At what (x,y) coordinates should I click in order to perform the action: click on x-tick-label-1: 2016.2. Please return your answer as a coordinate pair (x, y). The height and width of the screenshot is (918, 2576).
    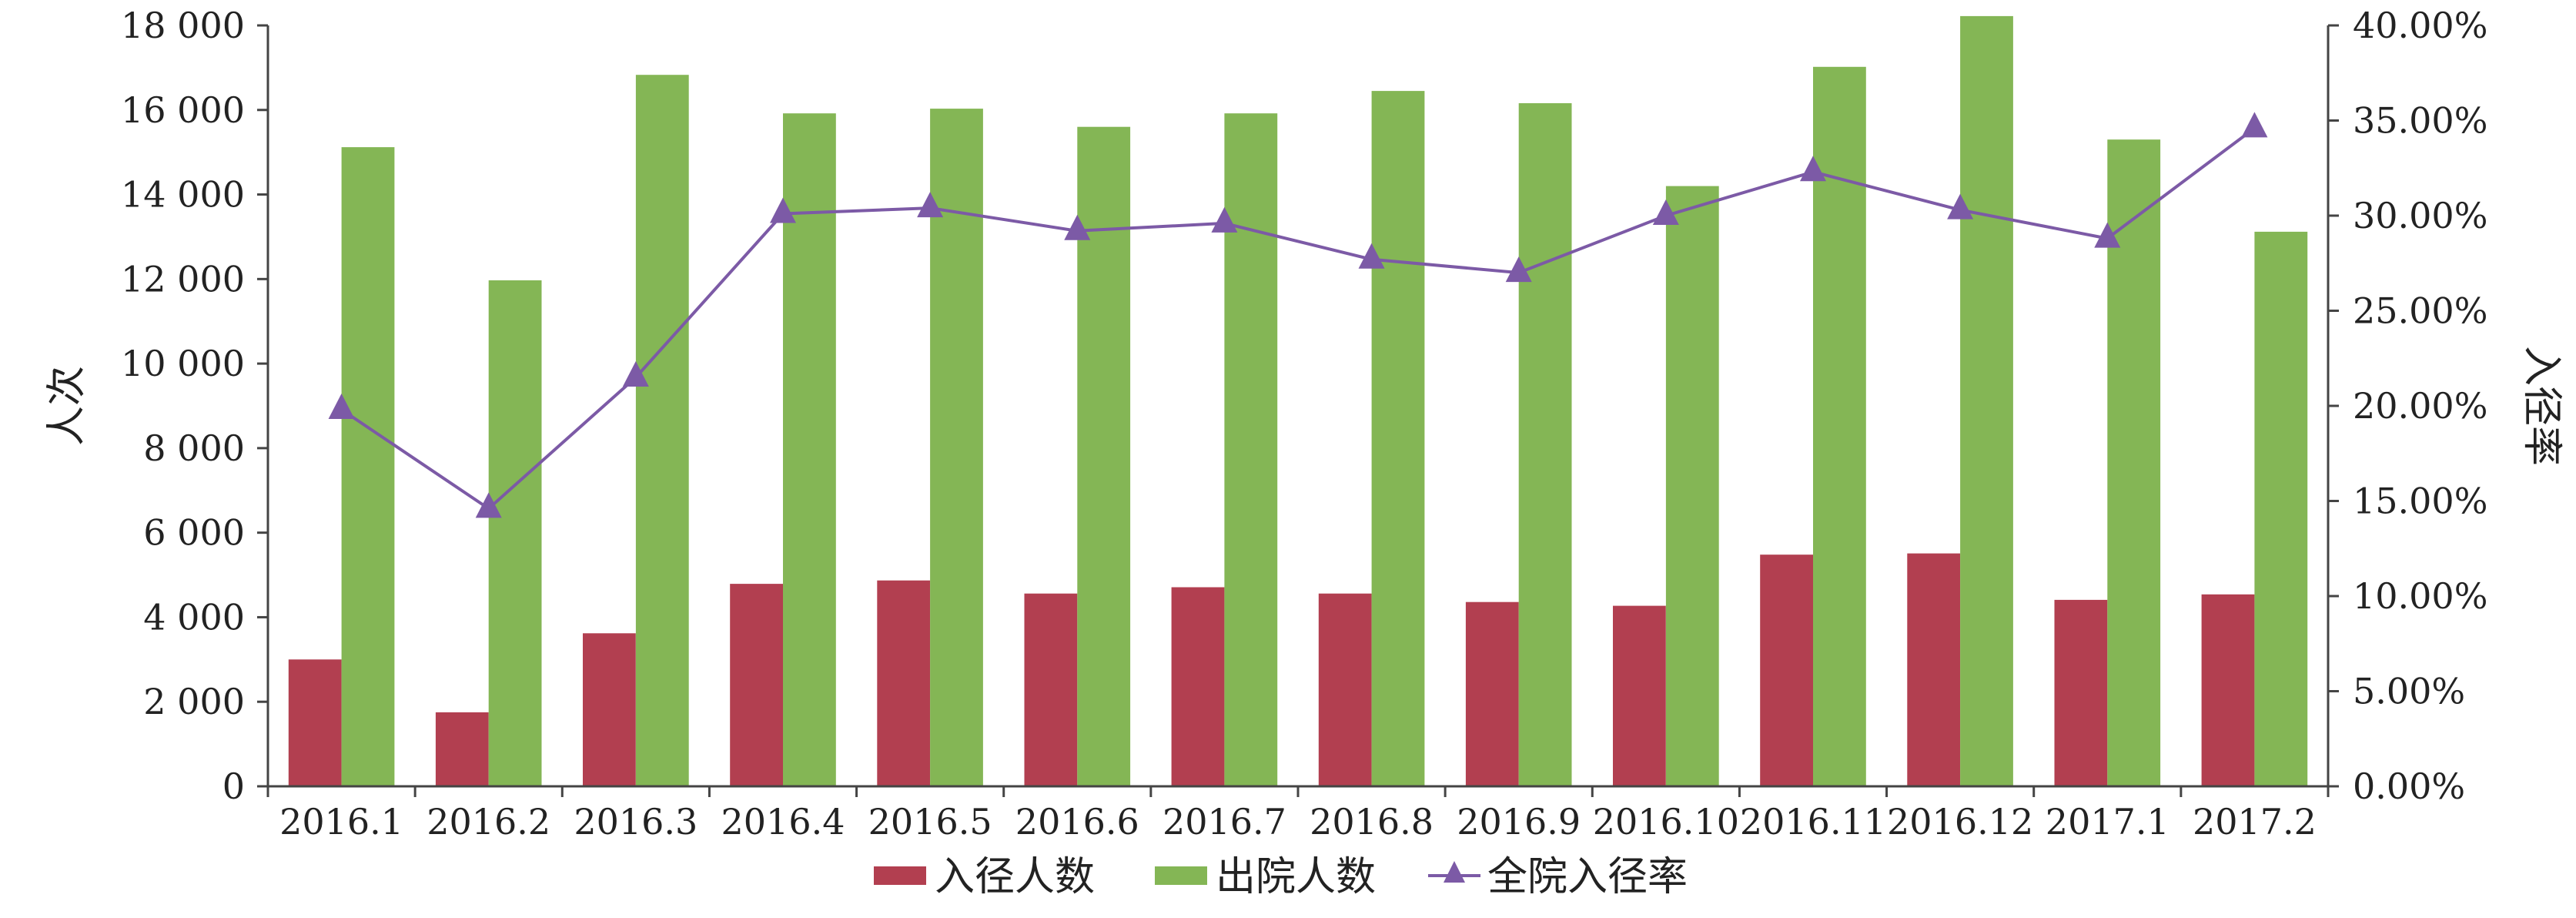
    Looking at the image, I should click on (489, 822).